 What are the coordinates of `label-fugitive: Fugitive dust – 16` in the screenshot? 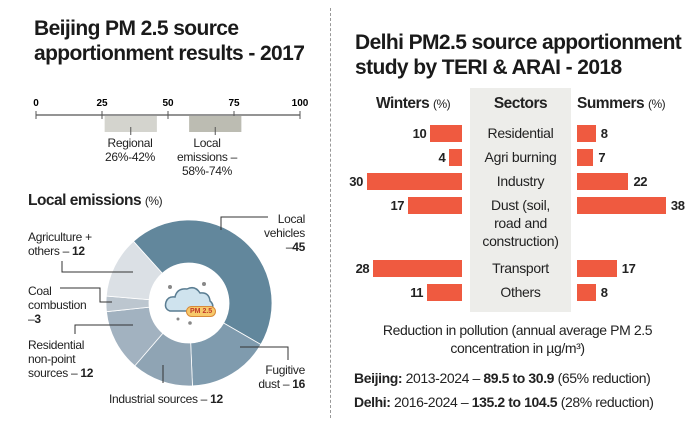 It's located at (281, 377).